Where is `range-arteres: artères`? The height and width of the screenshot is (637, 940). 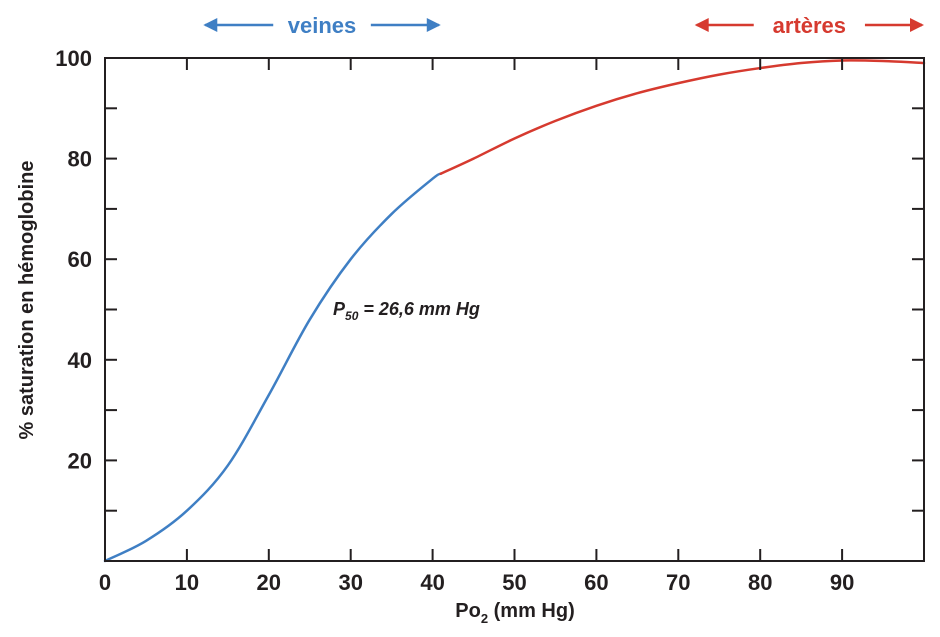 range-arteres: artères is located at coordinates (809, 25).